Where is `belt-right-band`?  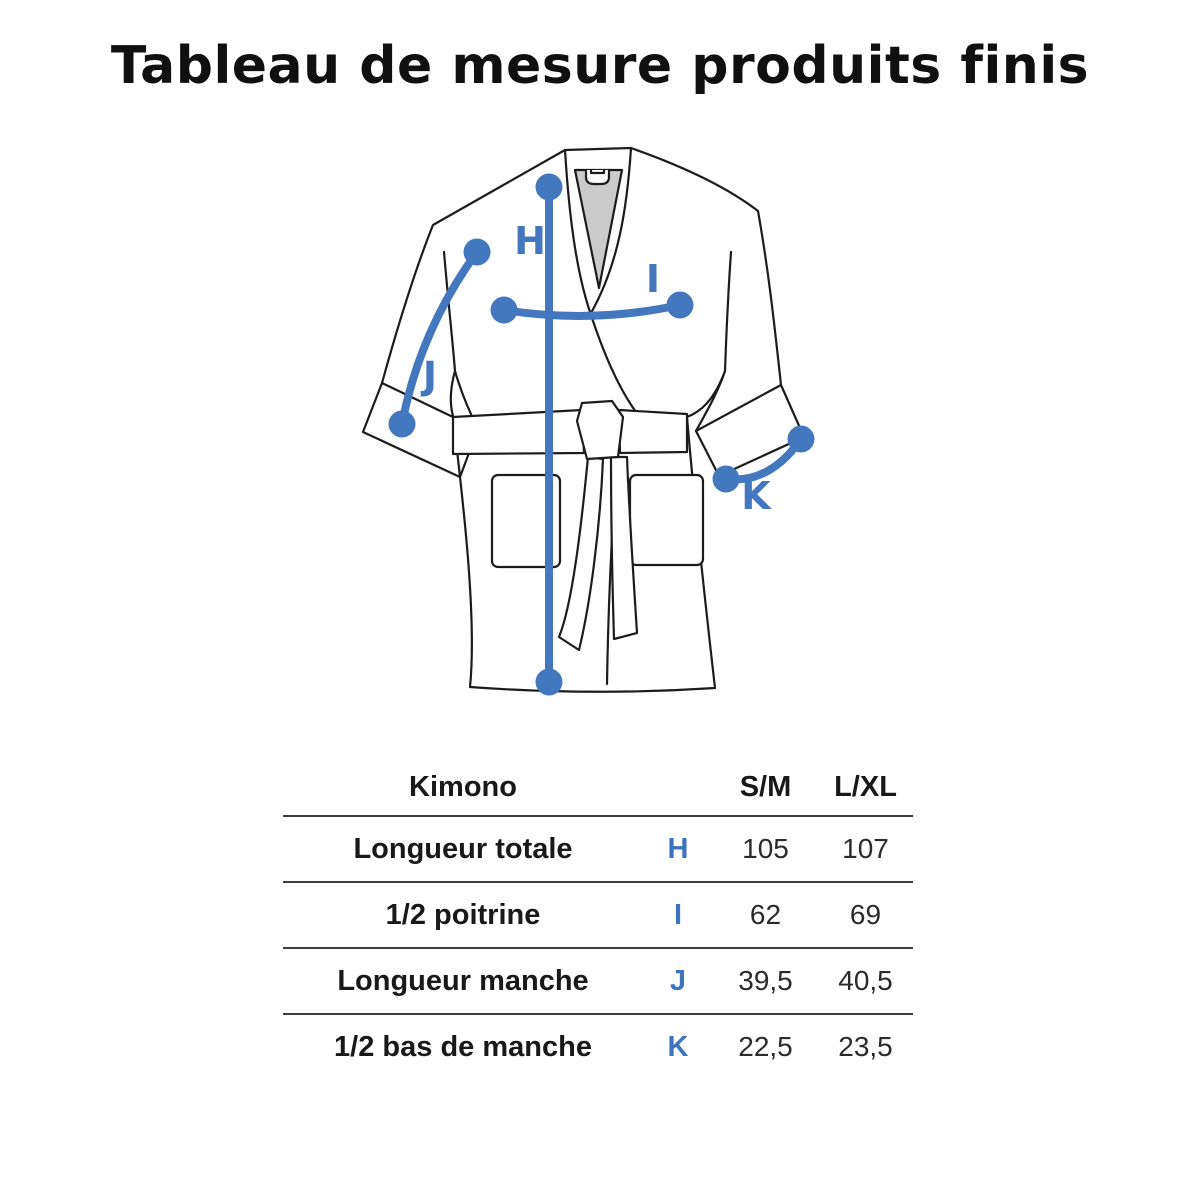
belt-right-band is located at coordinates (653, 431).